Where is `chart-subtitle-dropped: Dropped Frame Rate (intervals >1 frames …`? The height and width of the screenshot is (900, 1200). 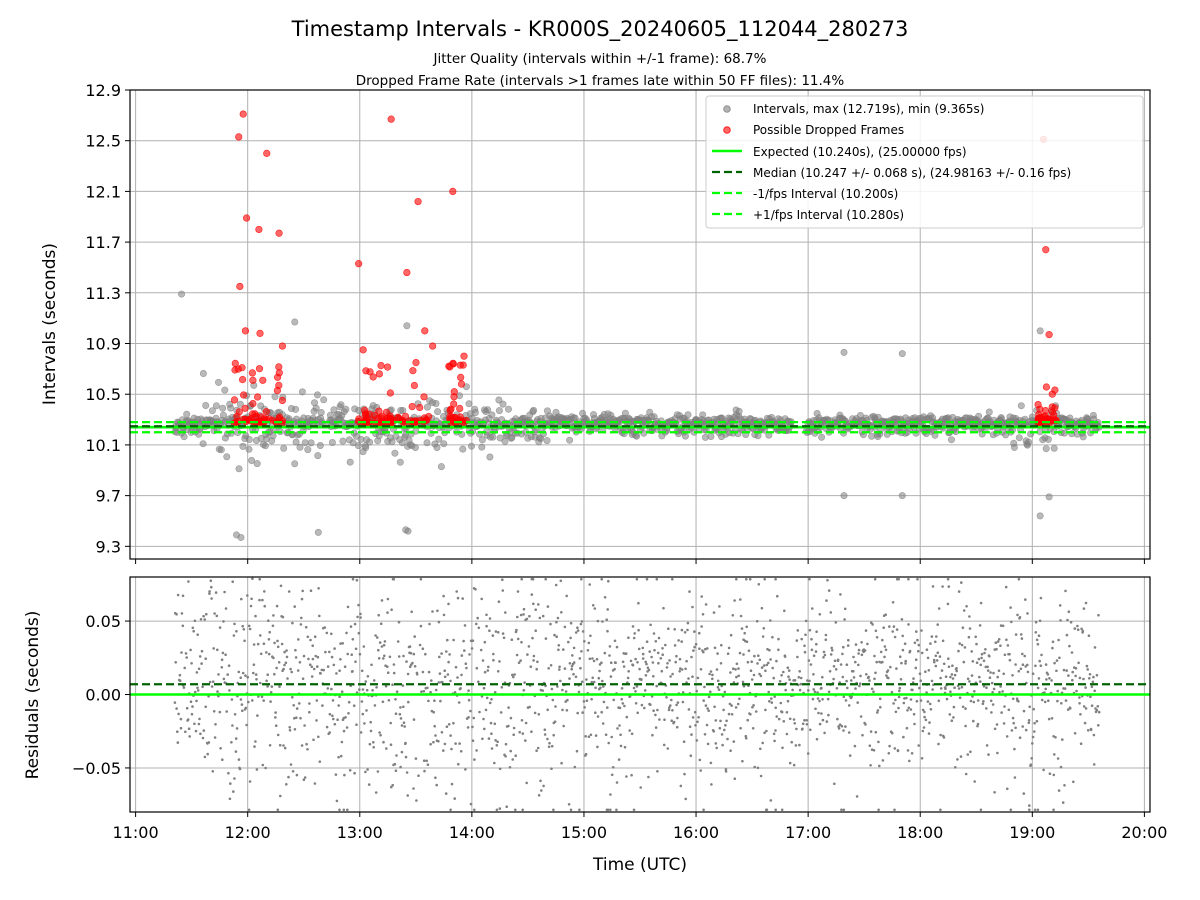 chart-subtitle-dropped: Dropped Frame Rate (intervals >1 frames … is located at coordinates (600, 81).